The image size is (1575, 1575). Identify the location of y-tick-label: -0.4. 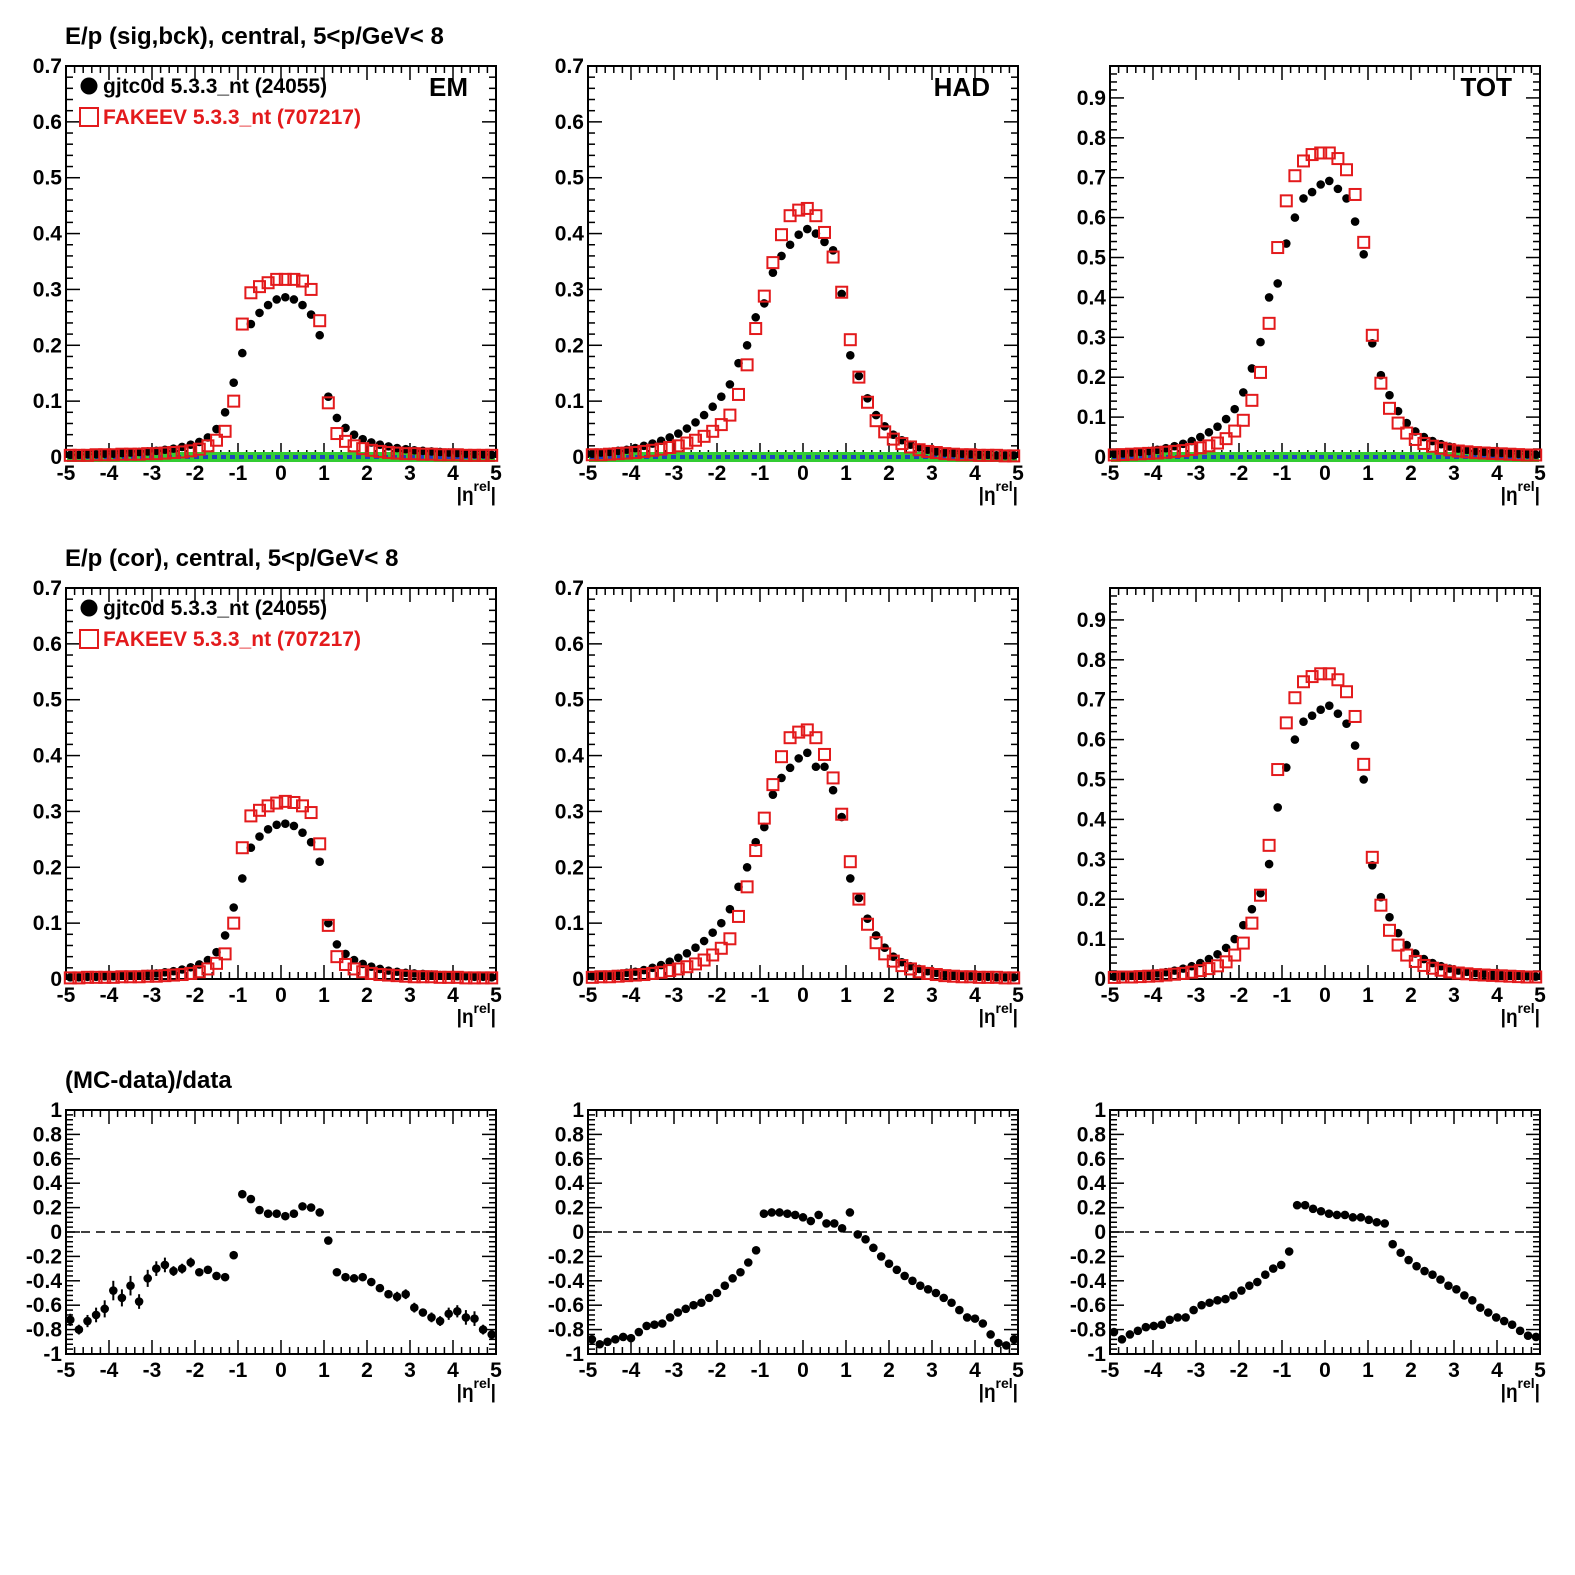
(1088, 1281).